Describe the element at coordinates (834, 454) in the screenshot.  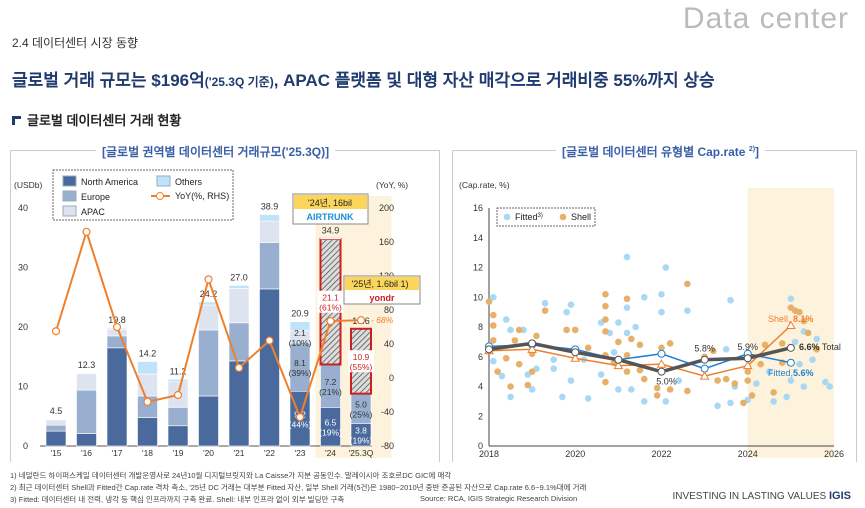
I see `x-tick-label: 2026` at that location.